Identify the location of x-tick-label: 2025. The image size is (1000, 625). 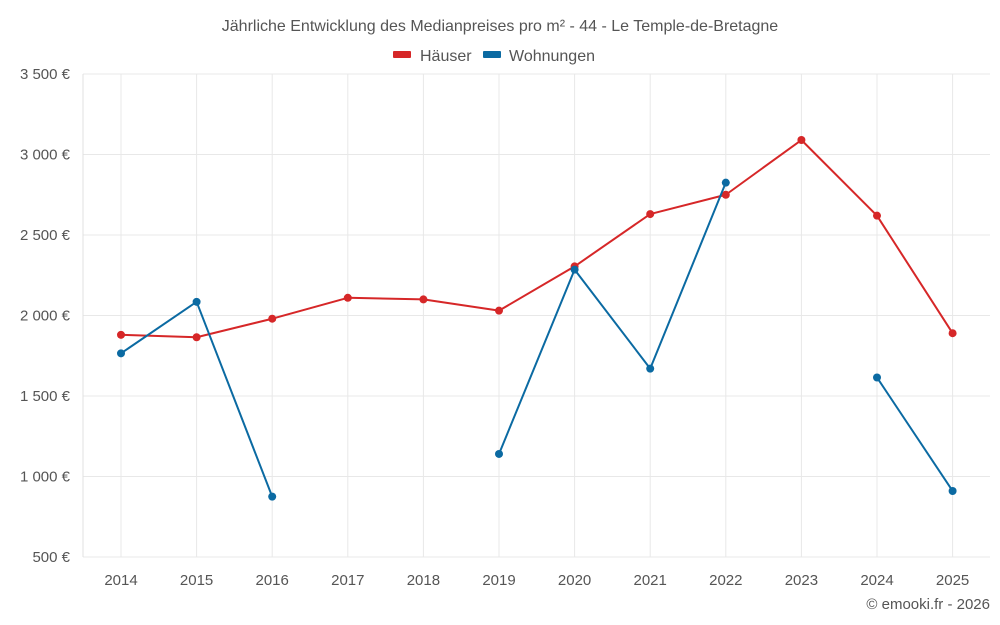
(952, 580).